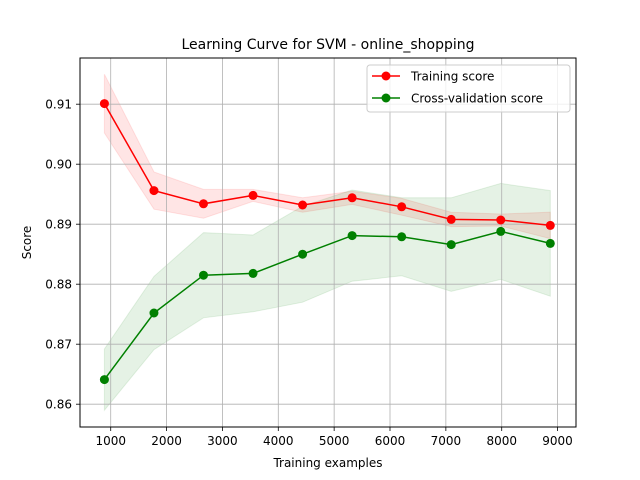 The width and height of the screenshot is (640, 480). I want to click on x-tick-label-2: 3000, so click(222, 441).